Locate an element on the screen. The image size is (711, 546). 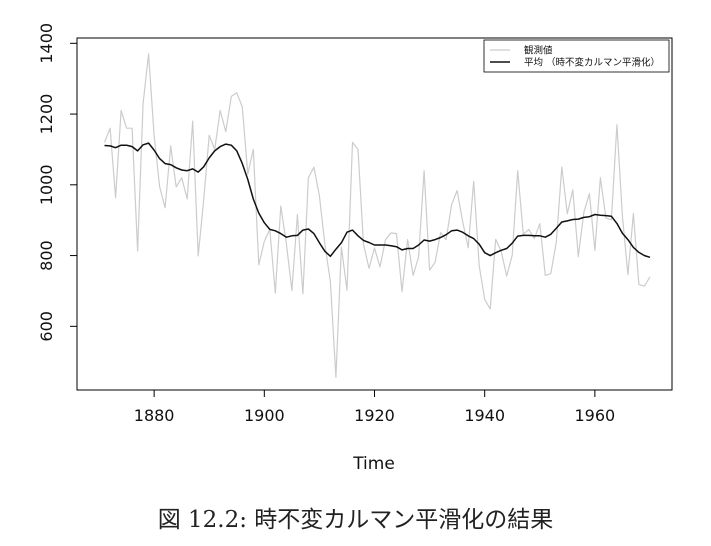
x-tick-label: 1900 is located at coordinates (264, 415).